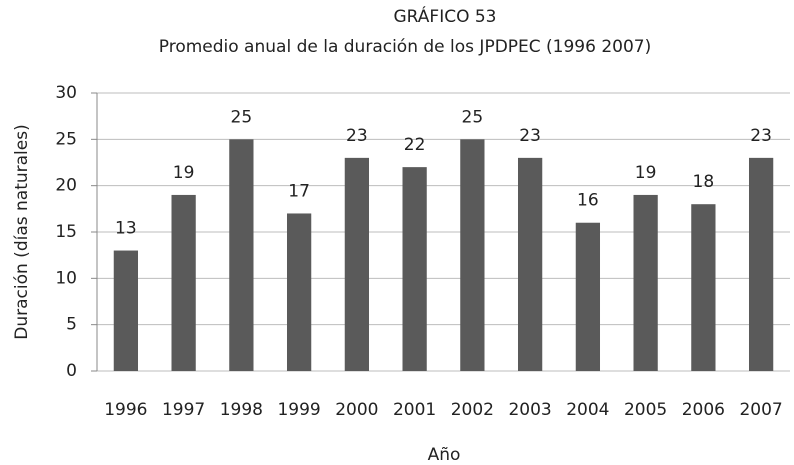 The height and width of the screenshot is (465, 794). What do you see at coordinates (588, 201) in the screenshot?
I see `data-label: 16` at bounding box center [588, 201].